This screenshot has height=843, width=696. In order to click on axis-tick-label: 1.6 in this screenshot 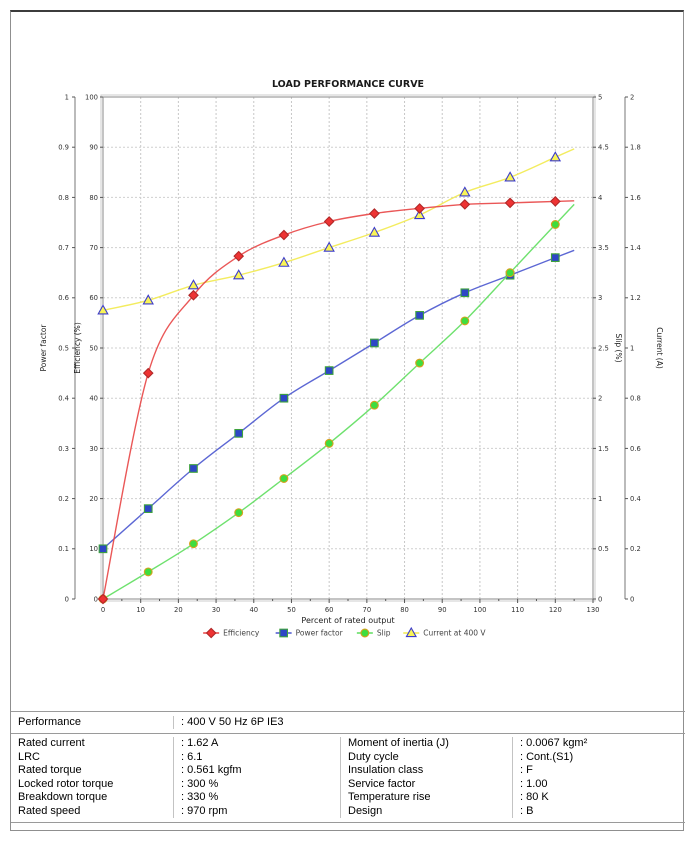, I will do `click(635, 198)`.